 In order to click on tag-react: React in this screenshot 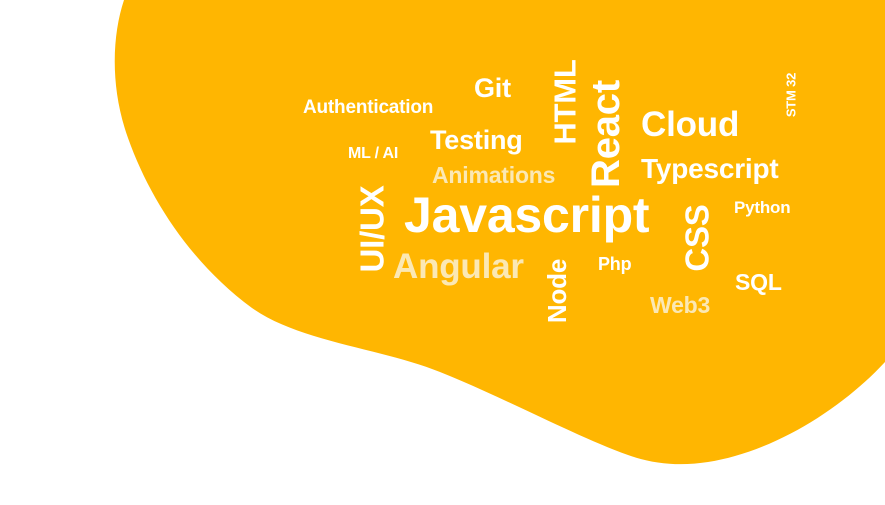, I will do `click(606, 134)`.